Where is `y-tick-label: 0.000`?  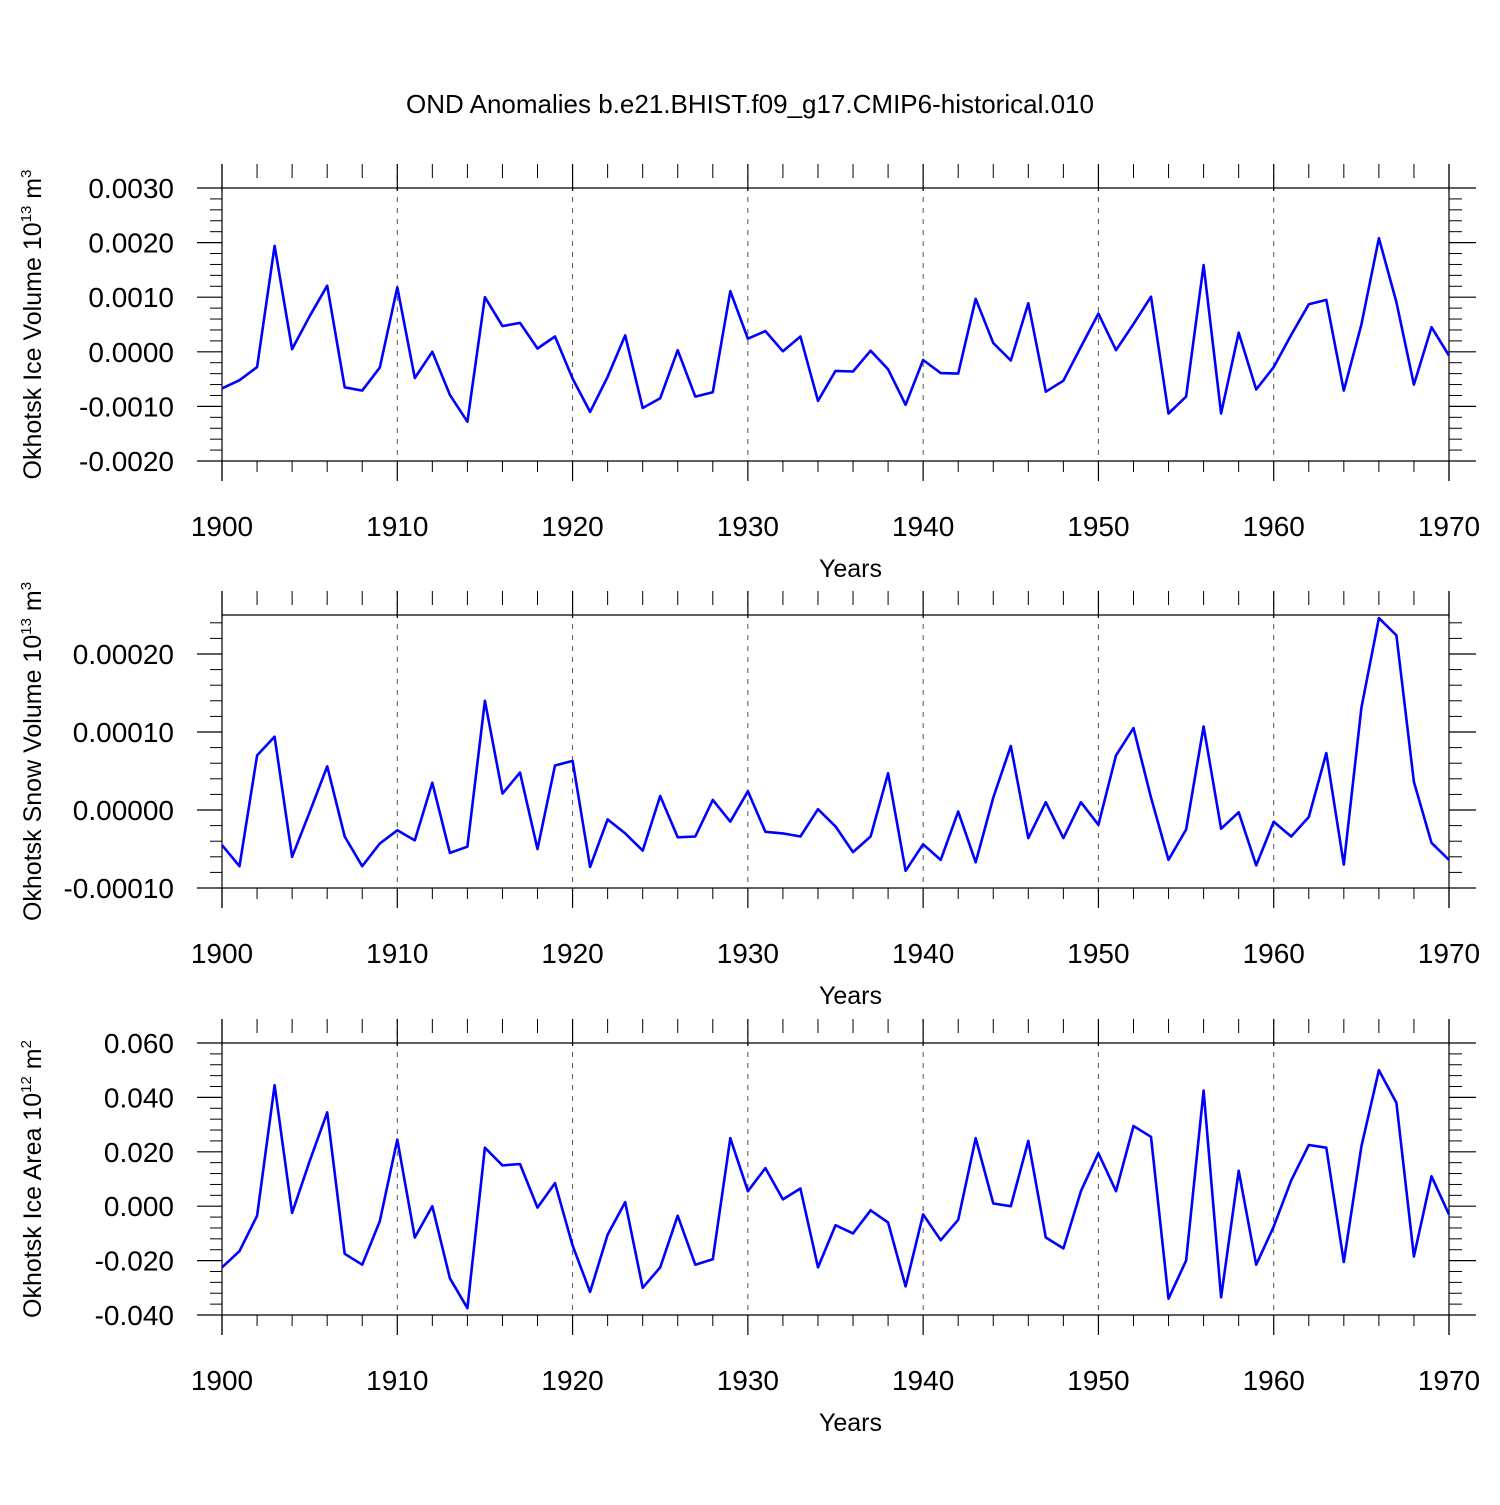
y-tick-label: 0.000 is located at coordinates (139, 1206).